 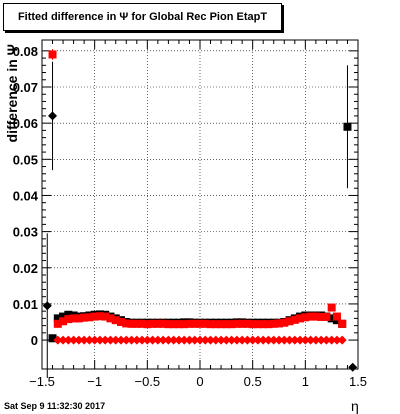 I want to click on x-tick-label: 0.5, so click(x=253, y=381).